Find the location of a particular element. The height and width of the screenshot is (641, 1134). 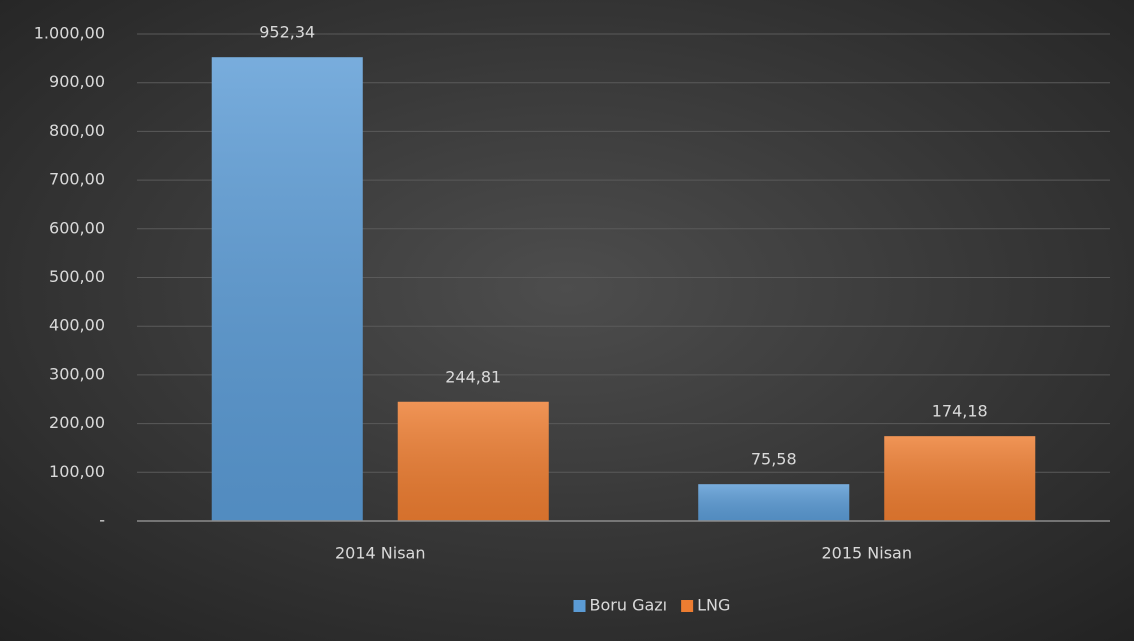

y-tick-label: 300,00 is located at coordinates (77, 373).